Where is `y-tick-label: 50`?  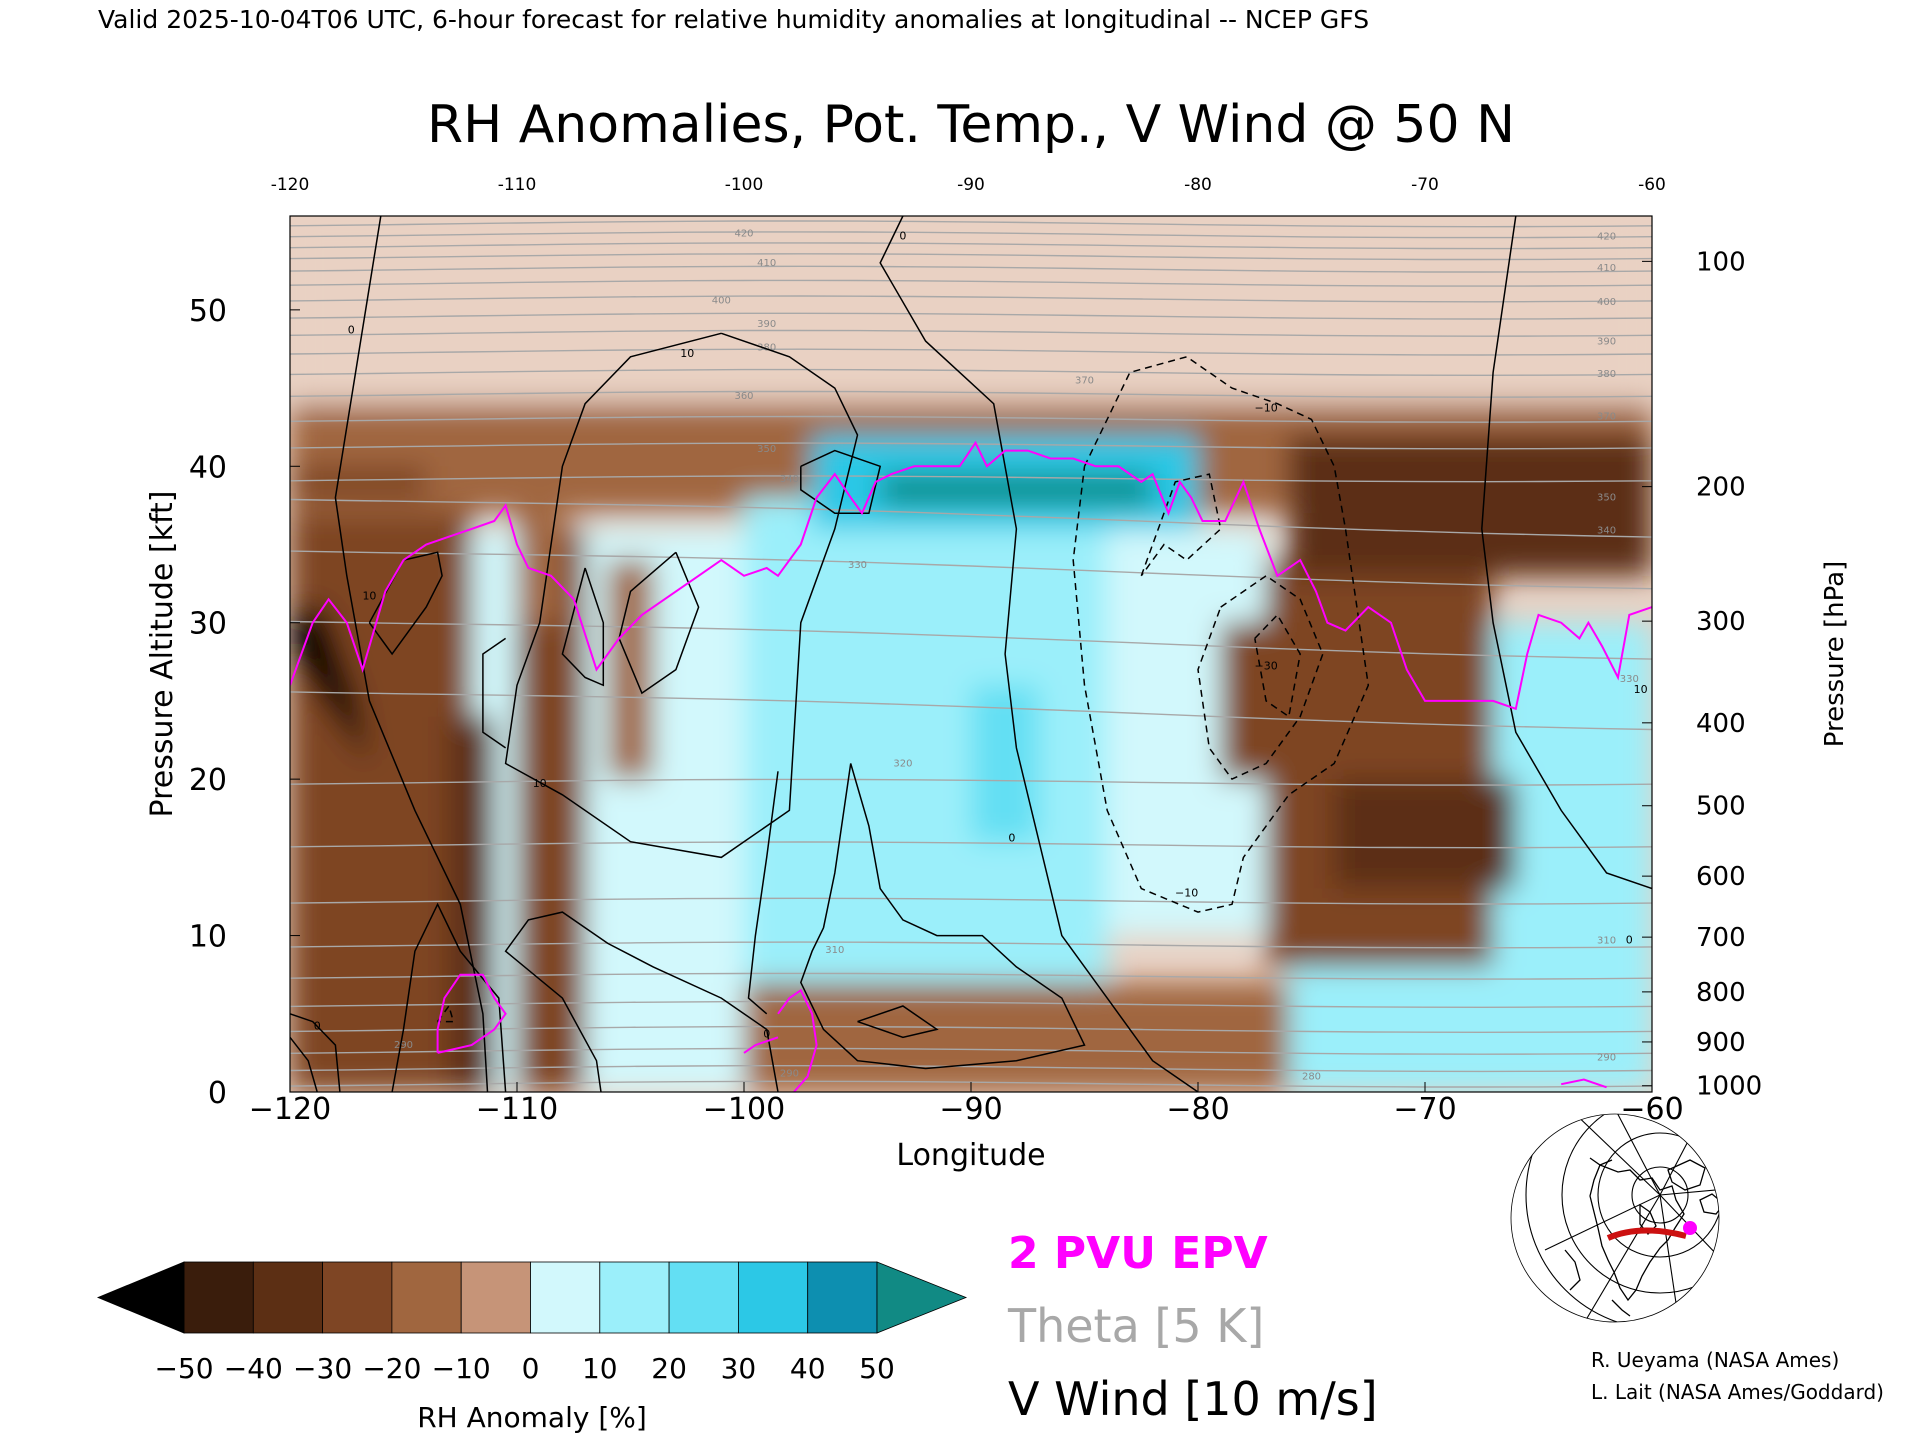 y-tick-label: 50 is located at coordinates (208, 311).